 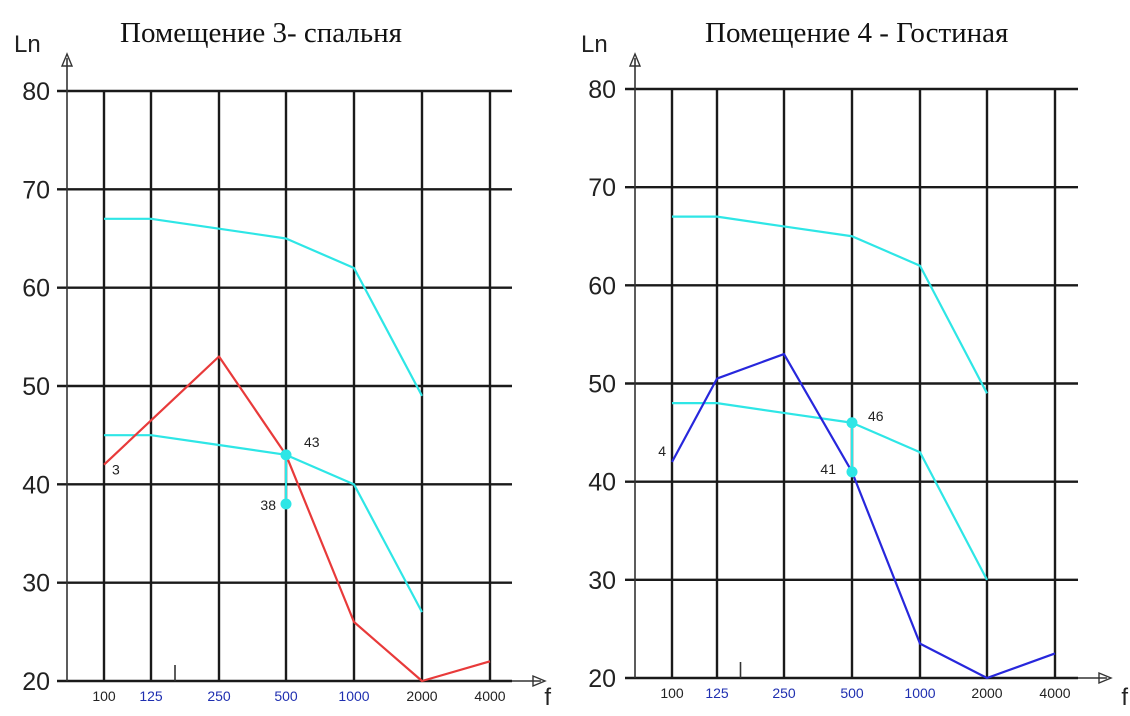 What do you see at coordinates (856, 33) in the screenshot?
I see `chart-title: Помещение 4 - Гостиная` at bounding box center [856, 33].